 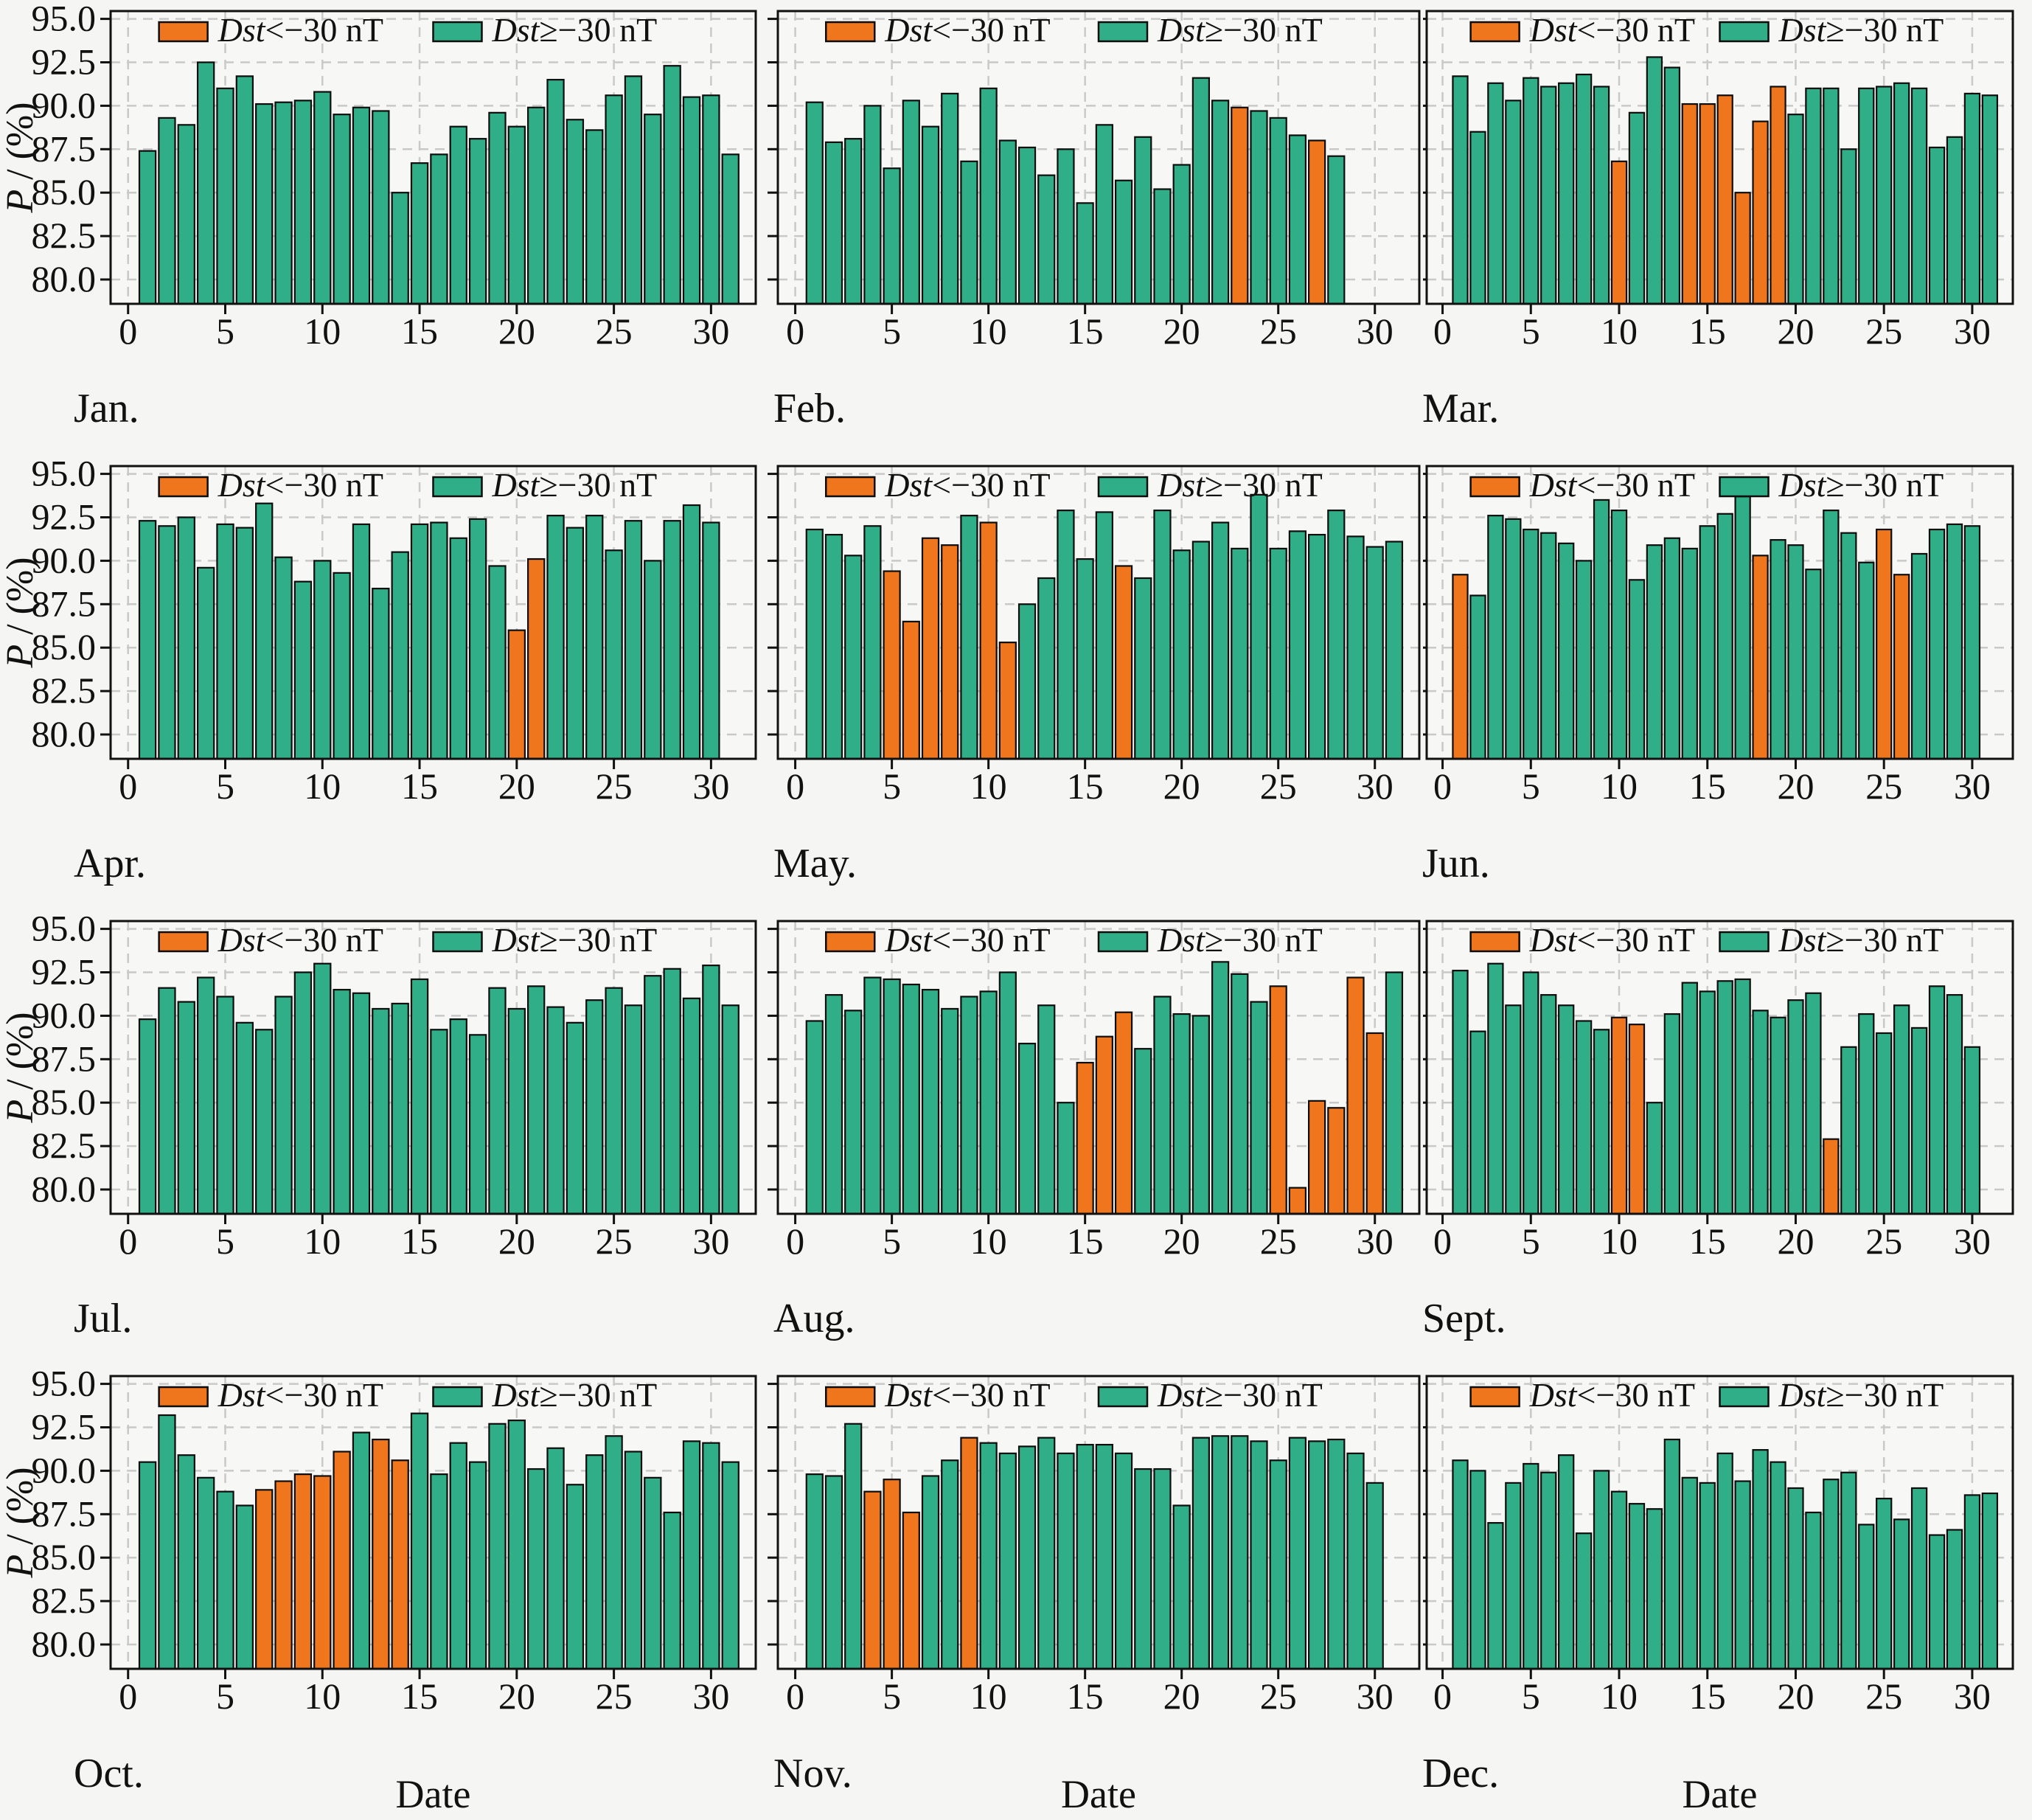 What do you see at coordinates (1375, 1241) in the screenshot?
I see `x-tick-label: 30` at bounding box center [1375, 1241].